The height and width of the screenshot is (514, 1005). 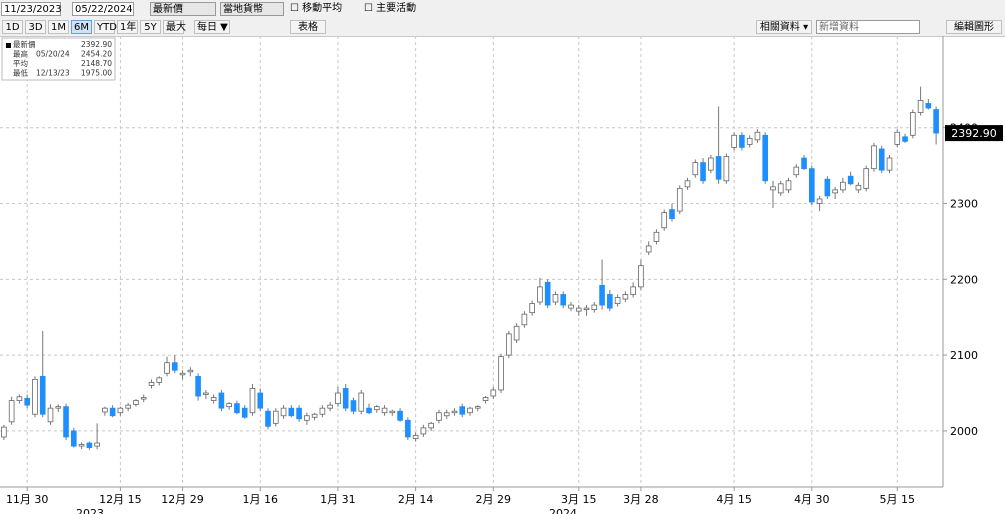 I want to click on price-field: 最新價, so click(x=183, y=9).